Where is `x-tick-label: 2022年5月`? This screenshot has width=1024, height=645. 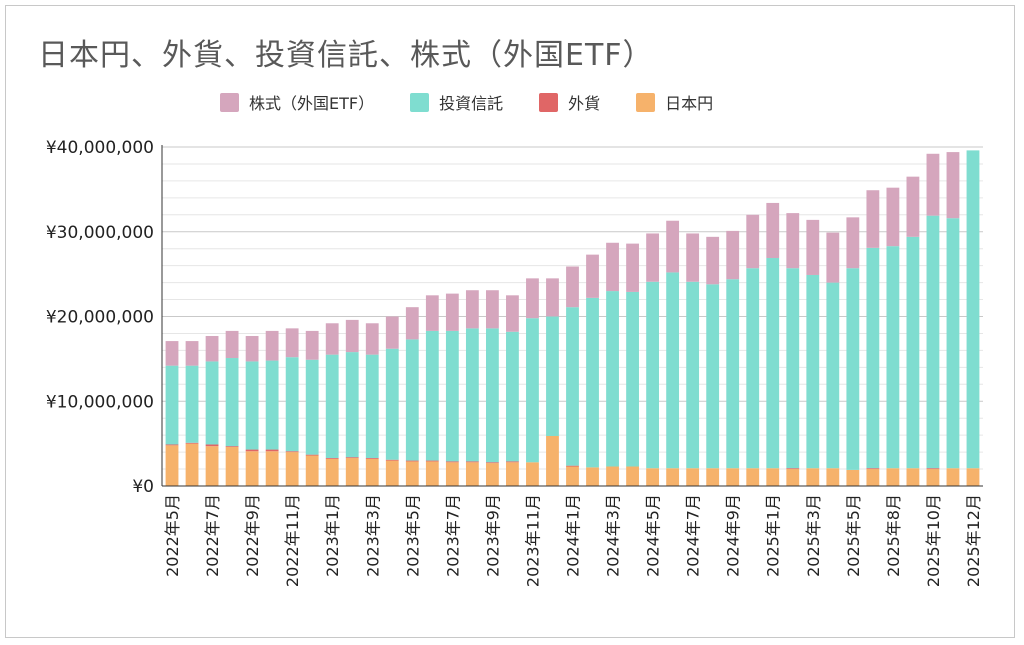 x-tick-label: 2022年5月 is located at coordinates (172, 535).